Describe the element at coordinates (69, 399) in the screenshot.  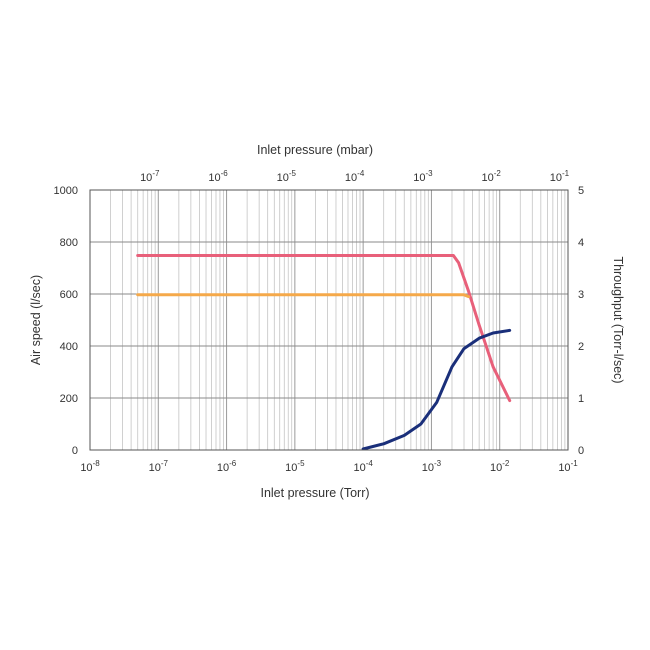
I see `y-tick-label-left: 200` at that location.